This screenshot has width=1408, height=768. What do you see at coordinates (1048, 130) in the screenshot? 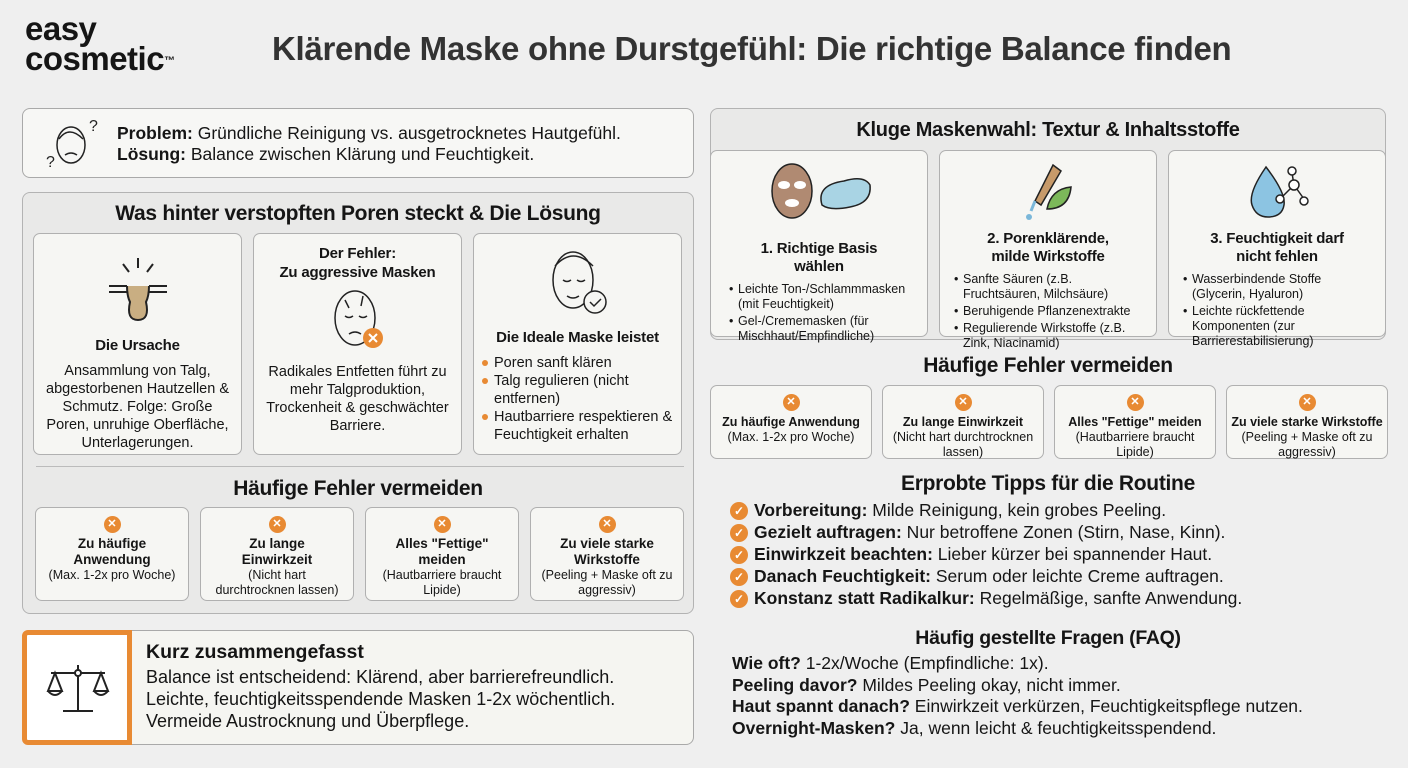
I see `choice-heading: Kluge Maskenwahl: Textur & Inhaltsstoffe` at bounding box center [1048, 130].